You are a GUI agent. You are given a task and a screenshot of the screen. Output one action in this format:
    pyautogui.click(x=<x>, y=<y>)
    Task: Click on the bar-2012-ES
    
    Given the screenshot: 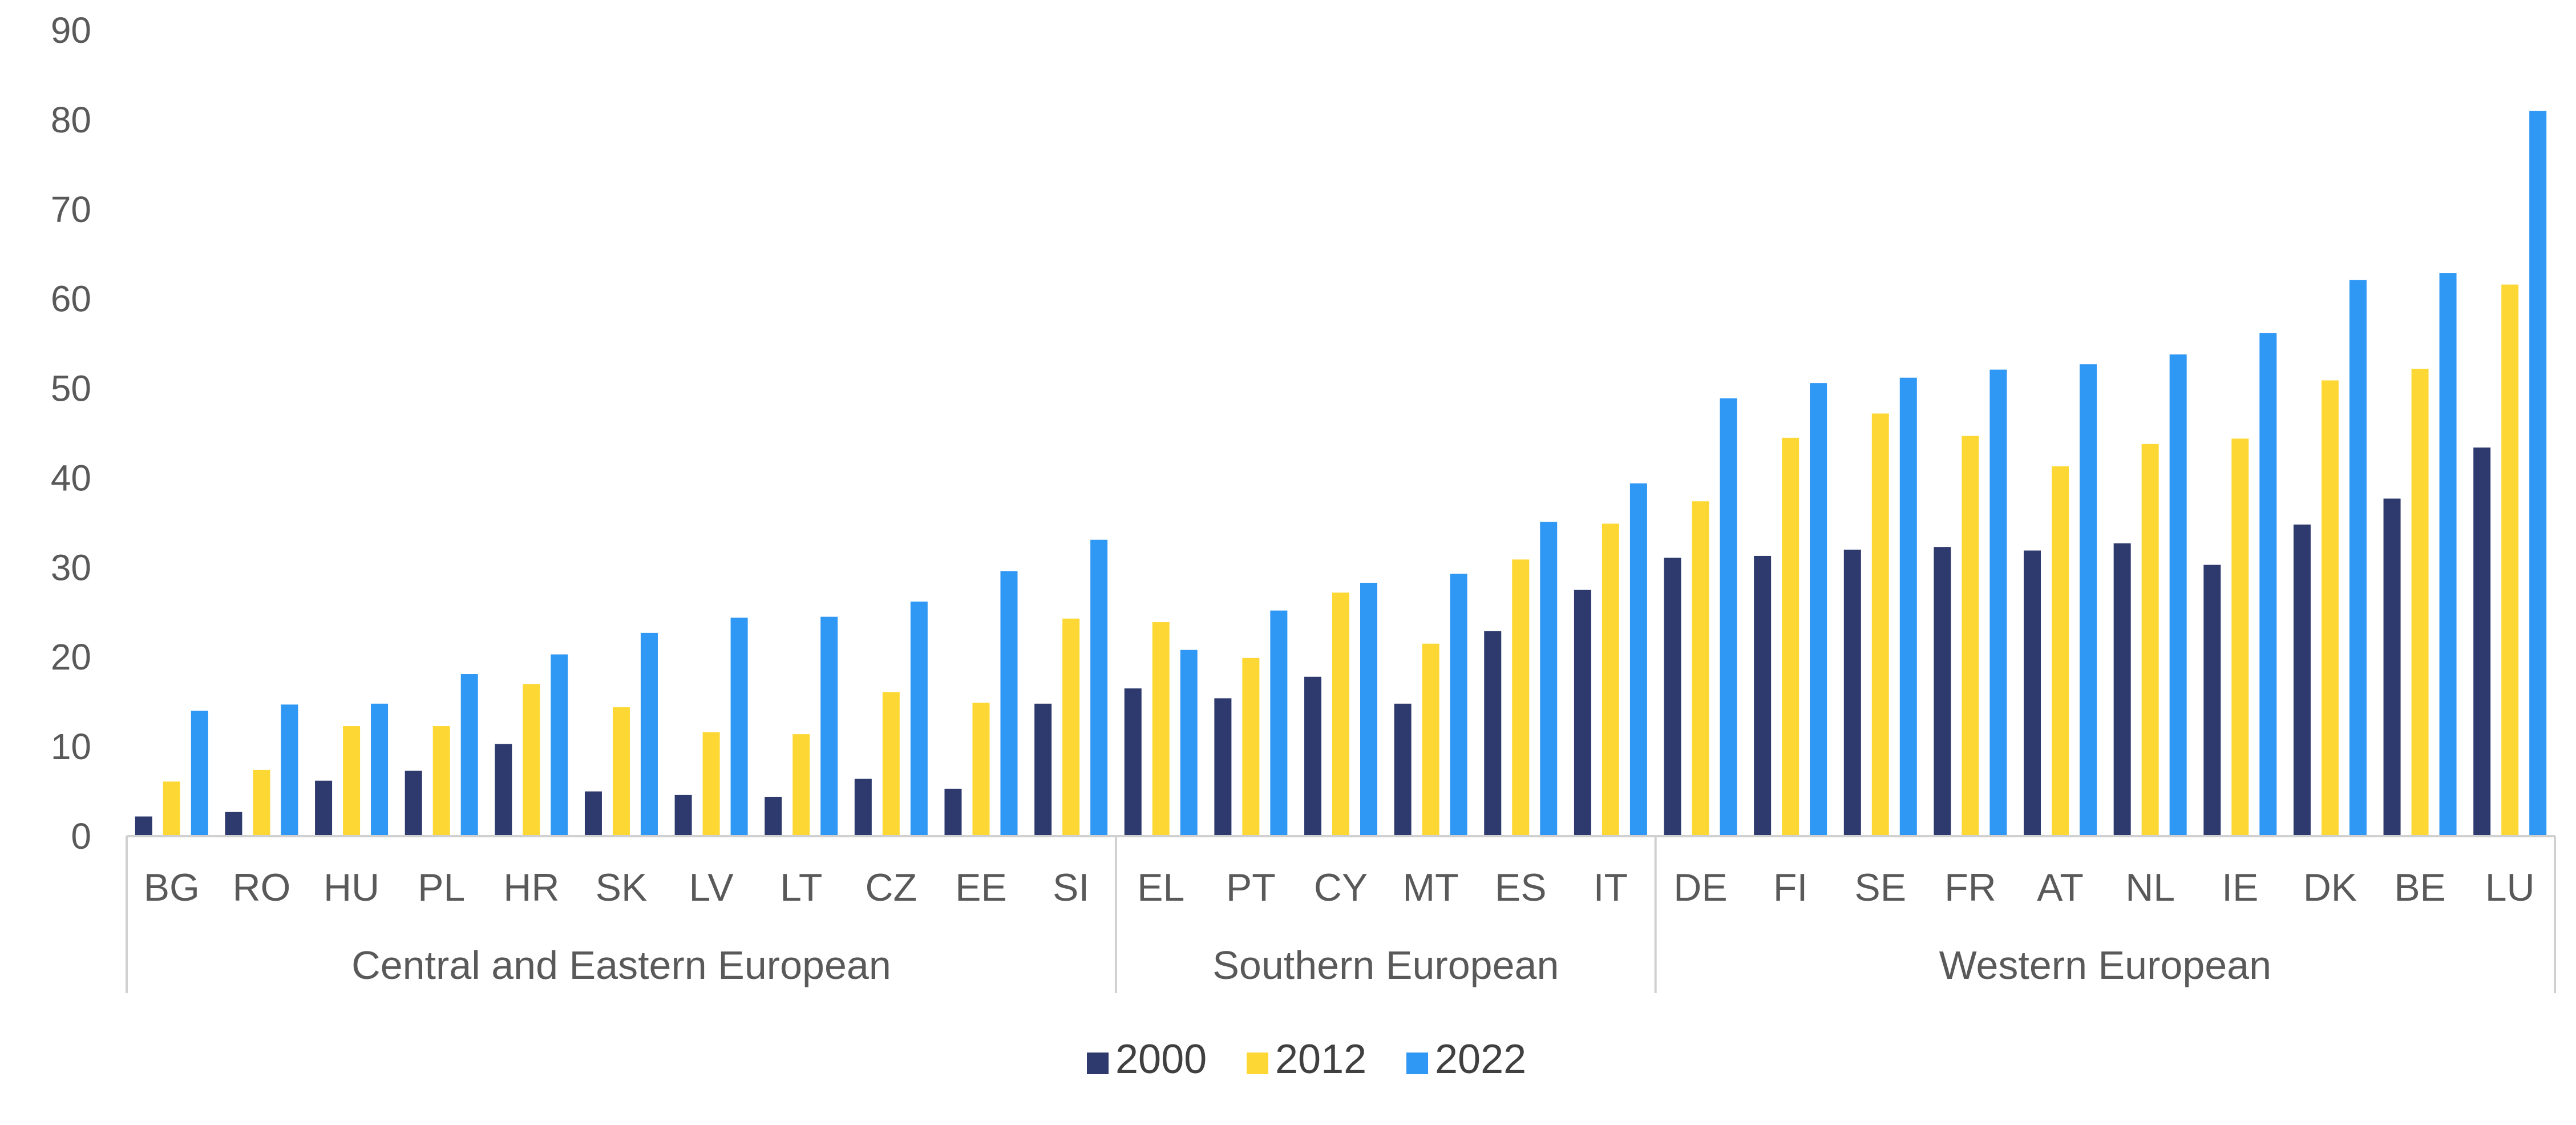 What is the action you would take?
    pyautogui.click(x=1521, y=697)
    